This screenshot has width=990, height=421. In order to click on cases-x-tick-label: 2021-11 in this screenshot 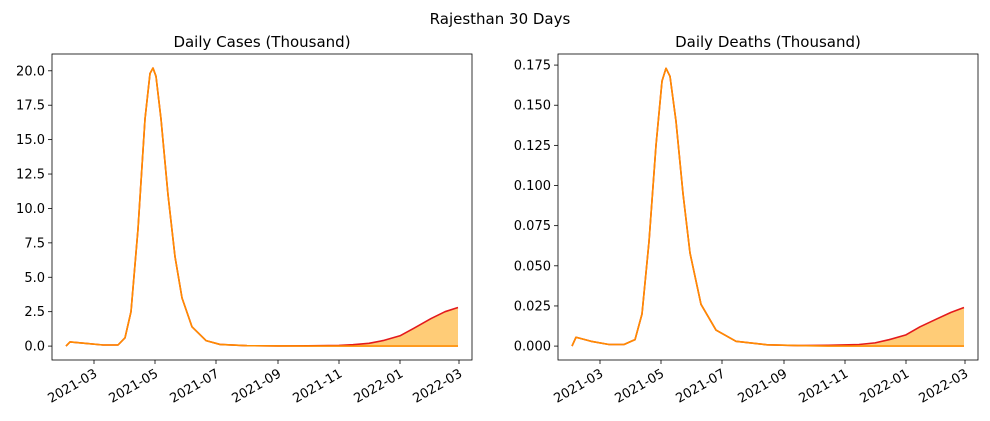, I will do `click(317, 386)`.